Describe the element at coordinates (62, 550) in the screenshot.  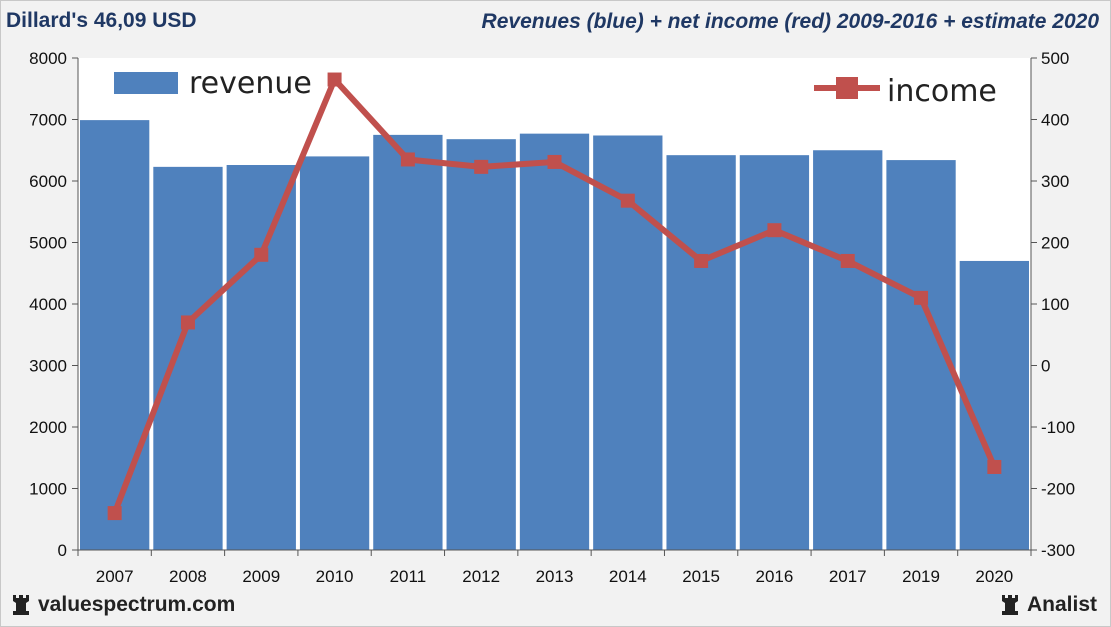
I see `left-tick-label: 0` at that location.